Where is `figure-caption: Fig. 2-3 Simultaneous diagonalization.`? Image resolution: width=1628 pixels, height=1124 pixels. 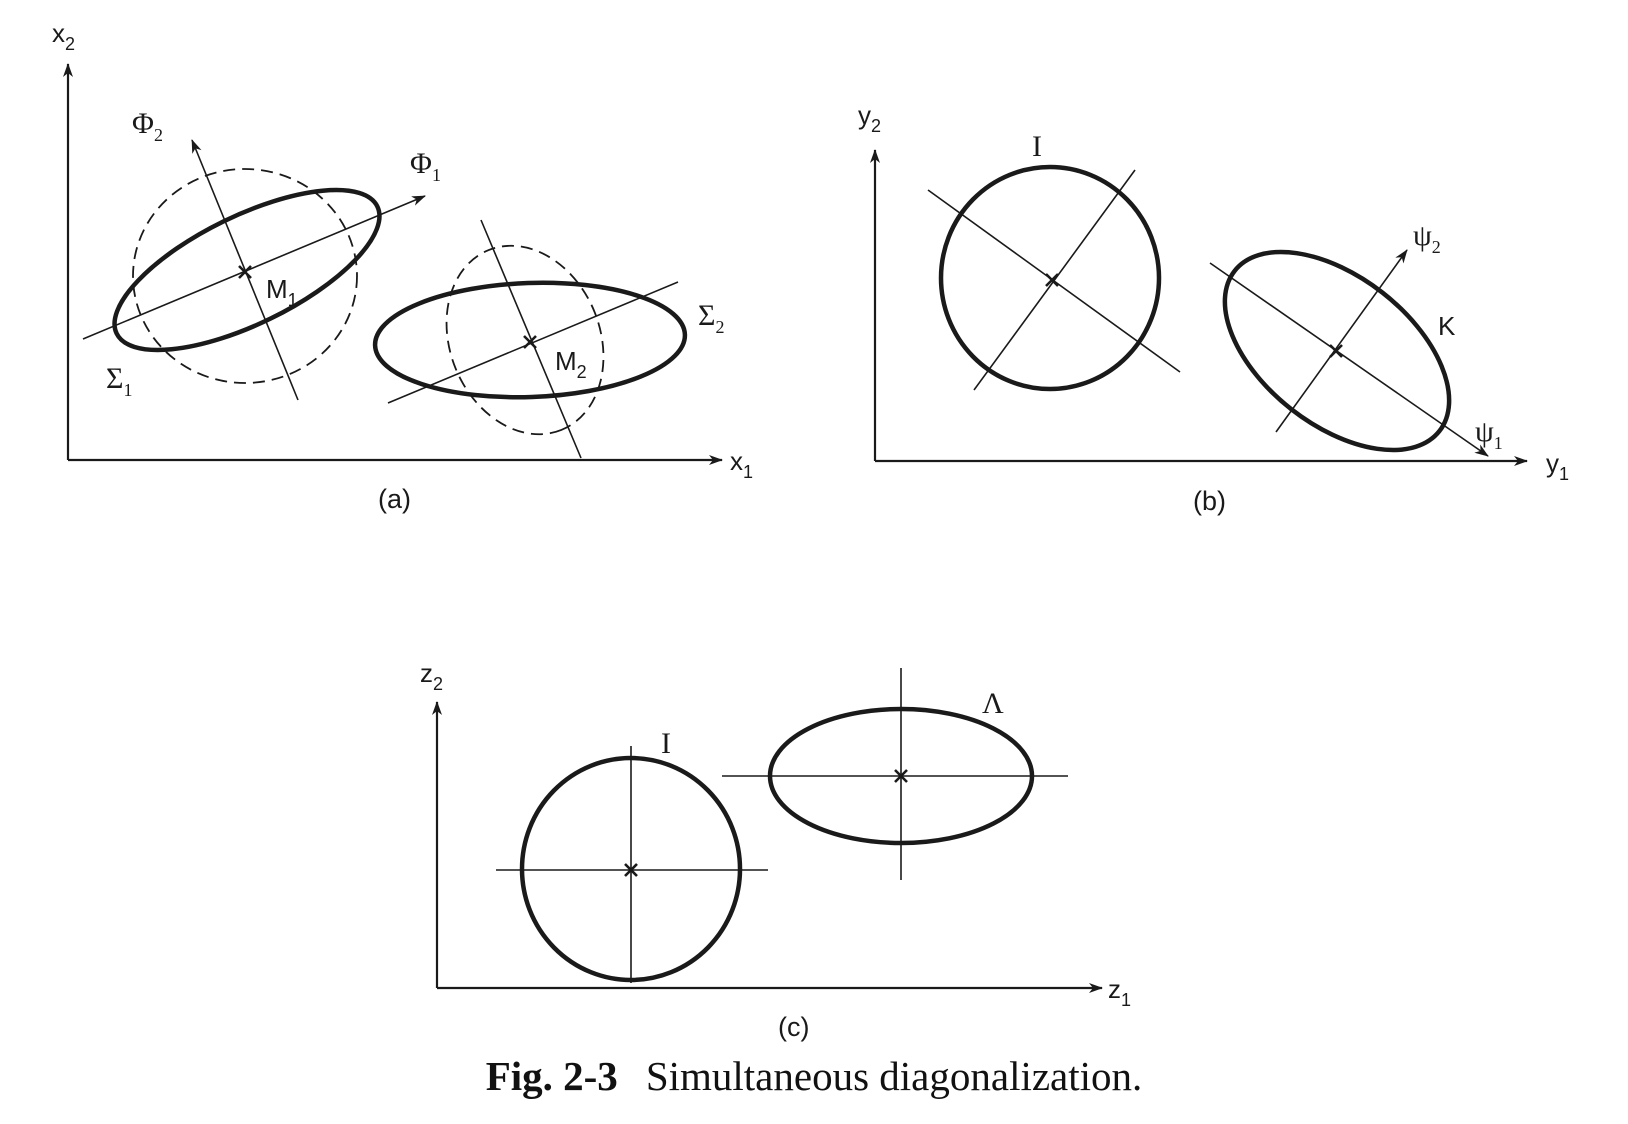
figure-caption: Fig. 2-3 Simultaneous diagonalization. is located at coordinates (814, 1076).